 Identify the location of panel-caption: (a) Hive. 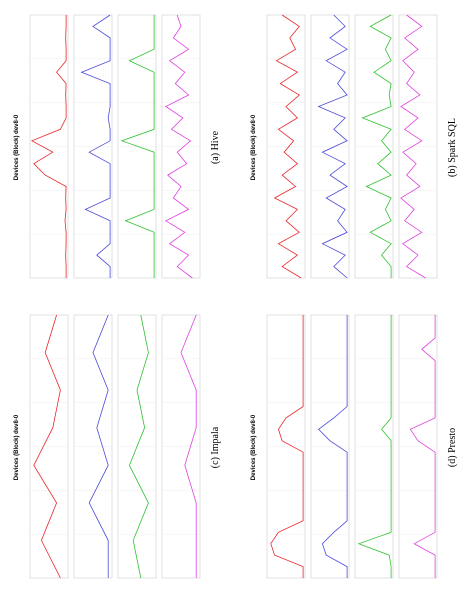
(215, 147).